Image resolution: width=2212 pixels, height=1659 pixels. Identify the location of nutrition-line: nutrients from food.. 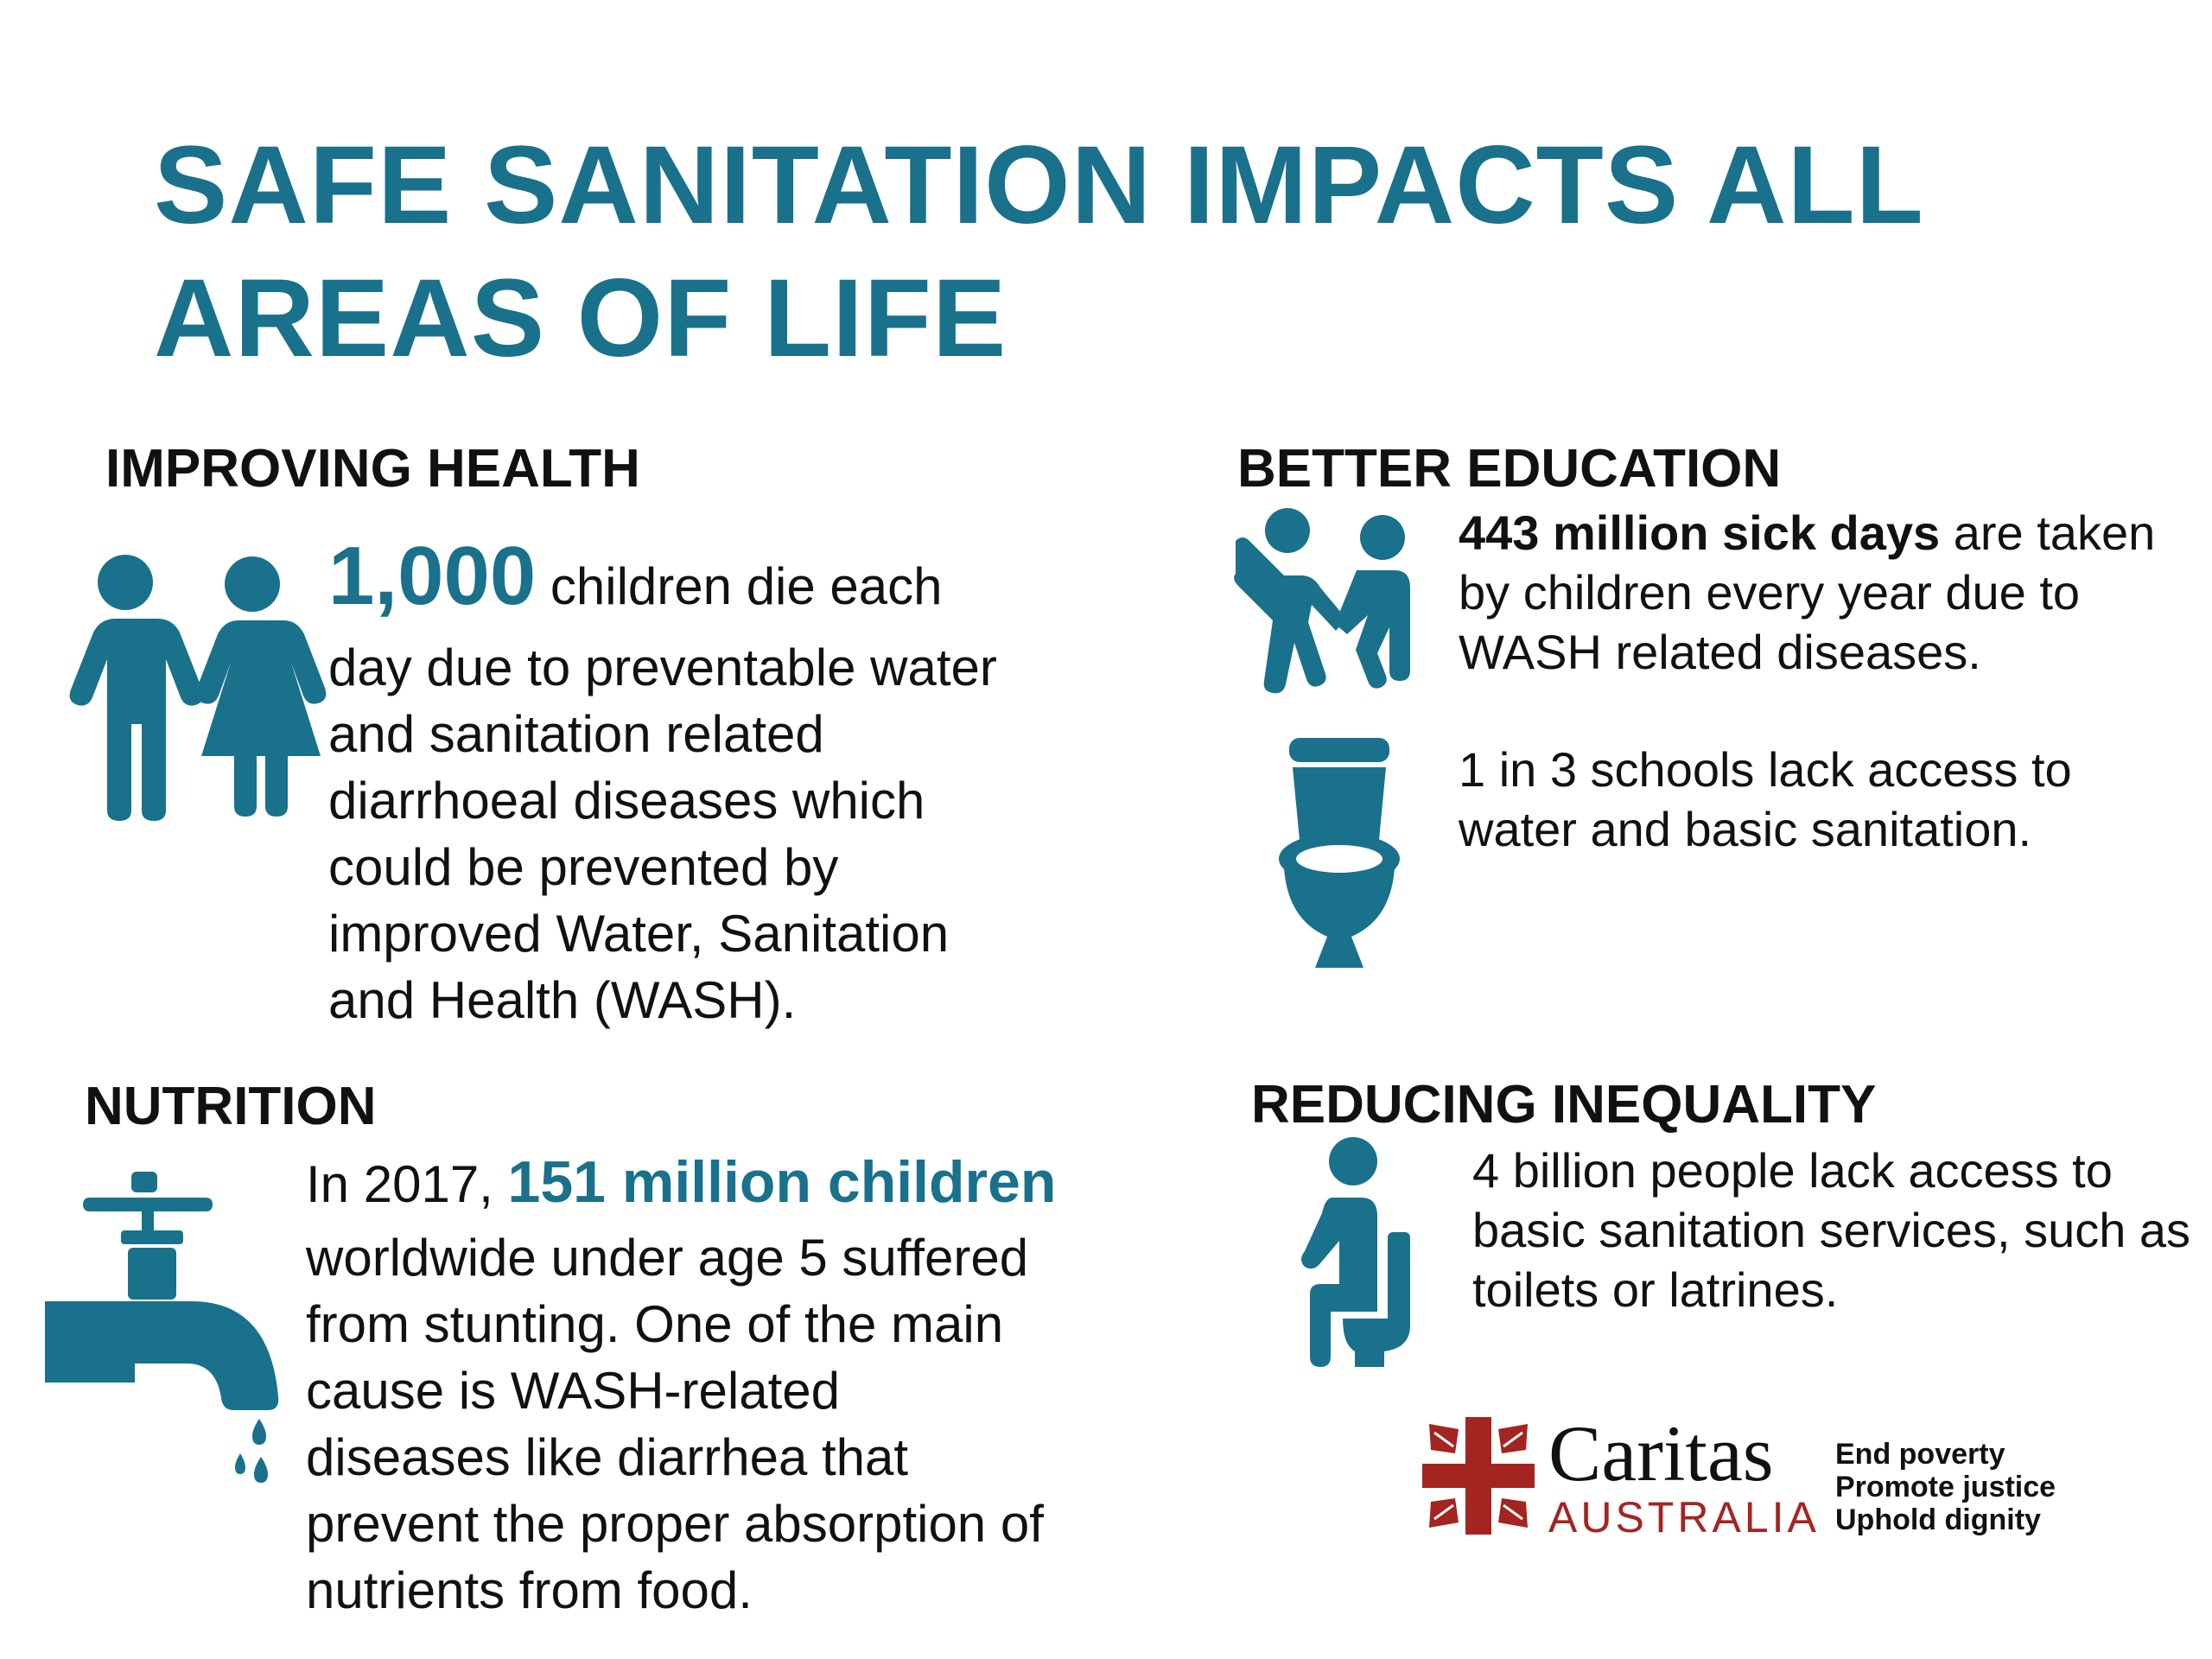
(529, 1590).